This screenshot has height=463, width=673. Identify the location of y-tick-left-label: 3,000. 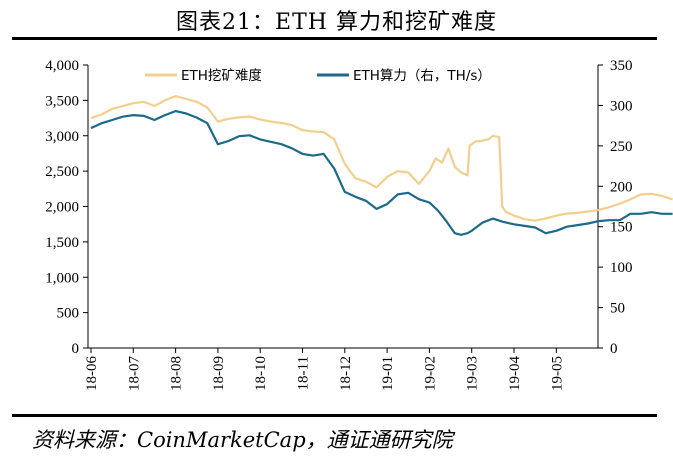
(62, 137).